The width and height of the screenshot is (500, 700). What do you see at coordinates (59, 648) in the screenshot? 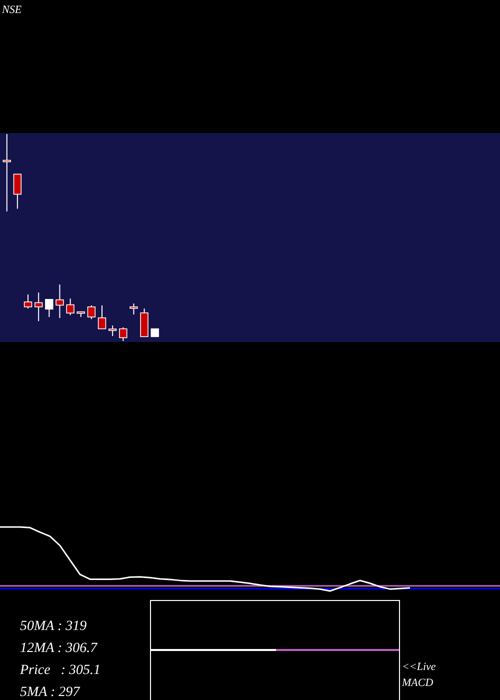
I see `text: 12MA : 306.7` at bounding box center [59, 648].